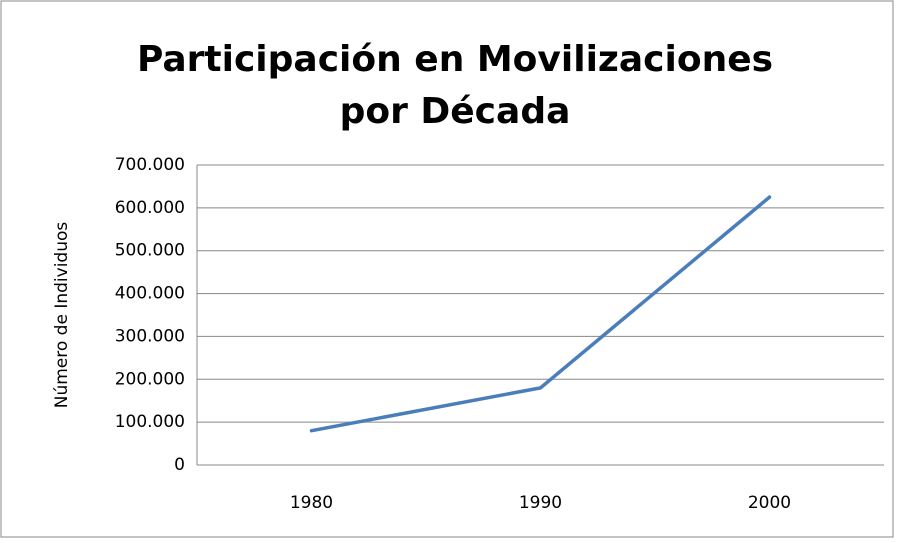  Describe the element at coordinates (311, 503) in the screenshot. I see `x-tick-label: 1980` at that location.